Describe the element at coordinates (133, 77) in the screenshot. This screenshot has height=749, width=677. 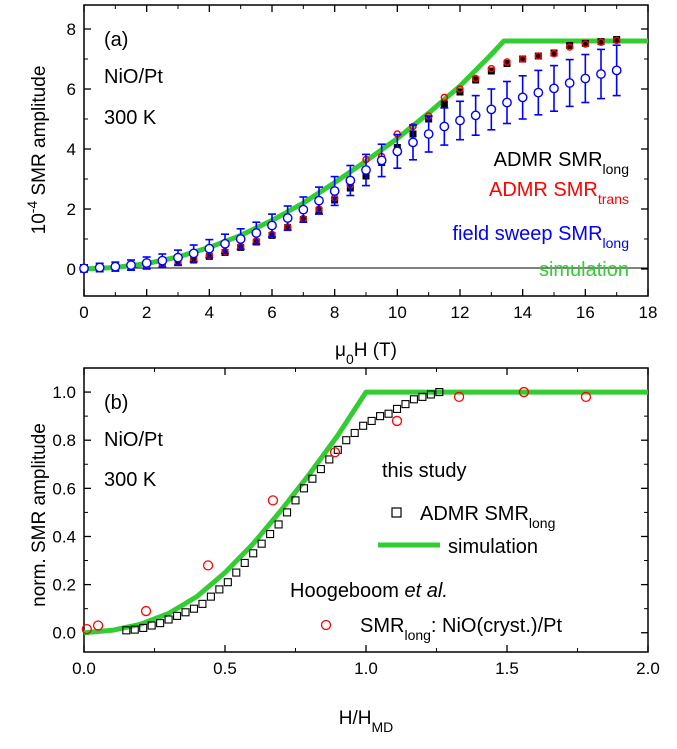
I see `panel-a-sample: NiO/Pt` at that location.